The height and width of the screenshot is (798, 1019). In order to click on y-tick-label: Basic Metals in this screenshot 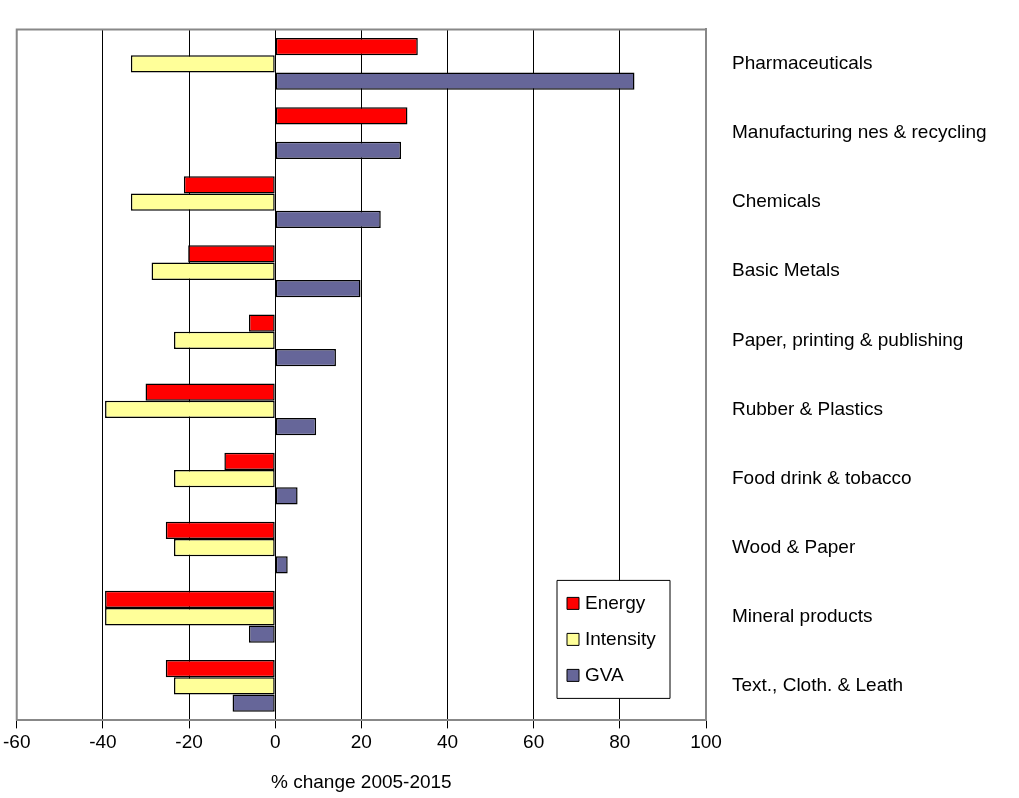, I will do `click(786, 270)`.